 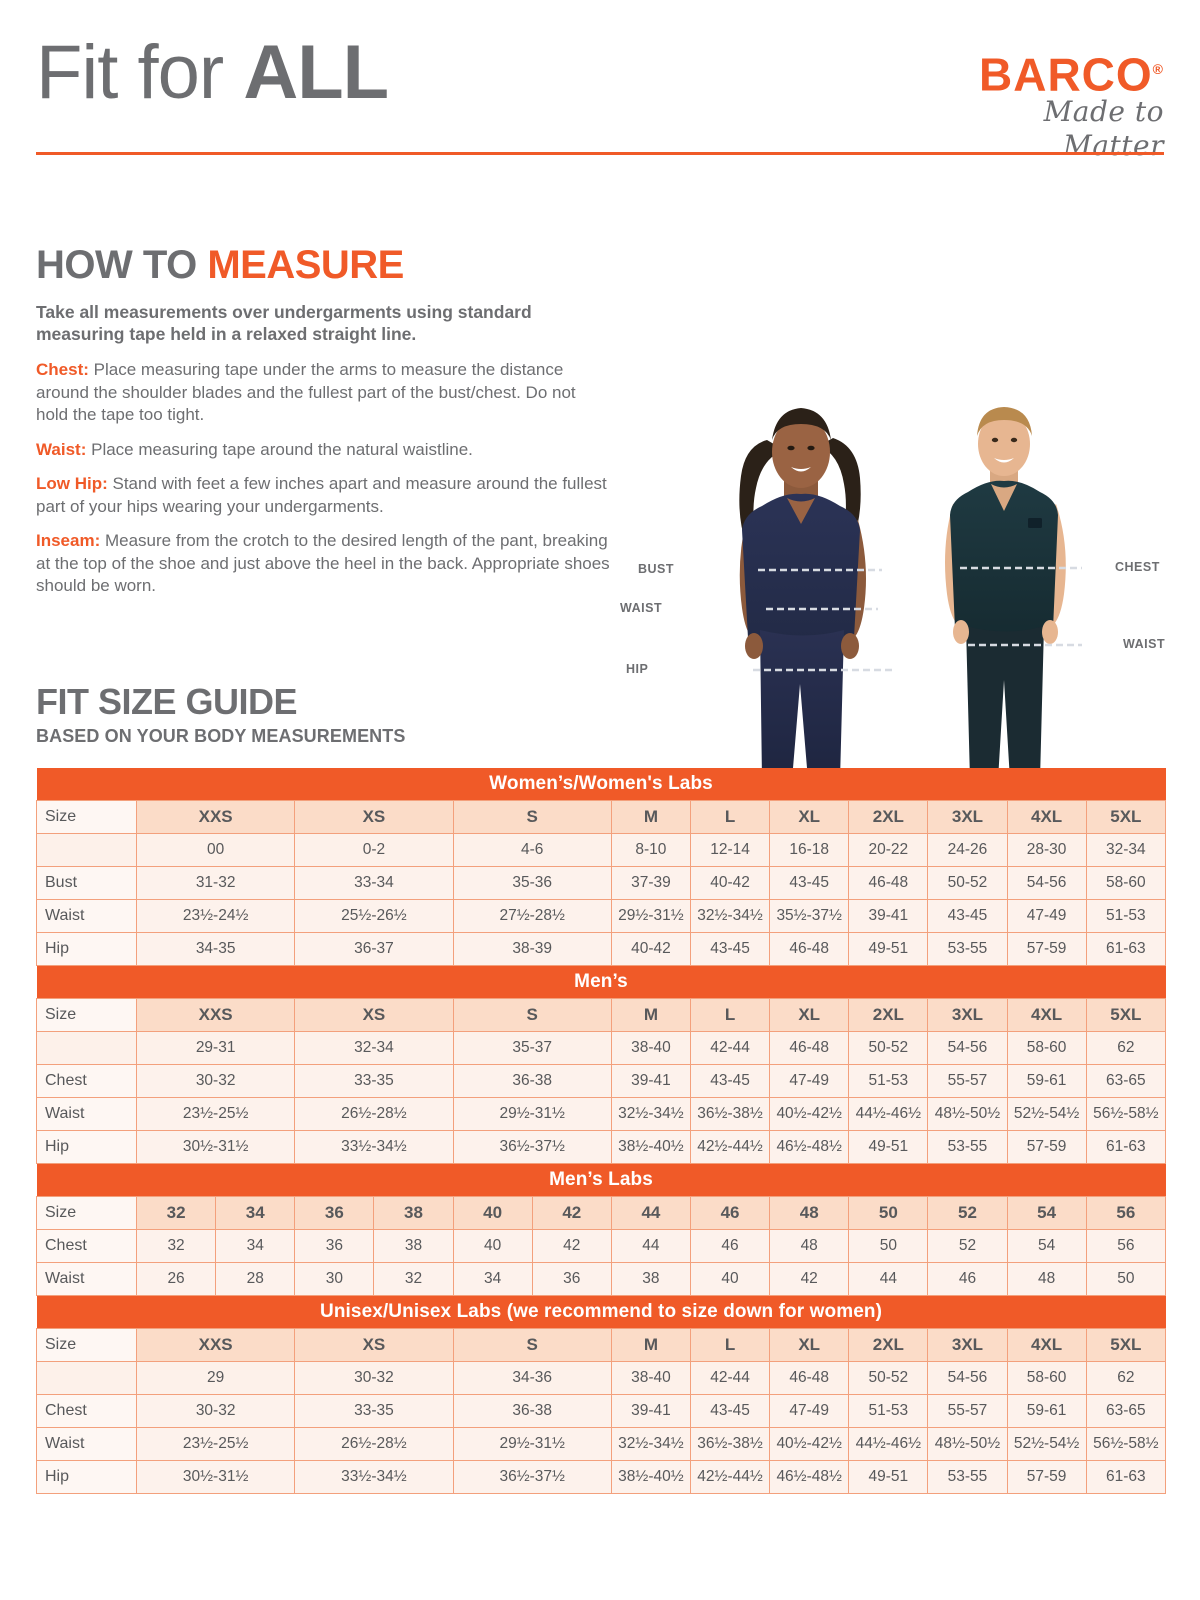 What do you see at coordinates (532, 949) in the screenshot?
I see `measurement-cell: 38-39` at bounding box center [532, 949].